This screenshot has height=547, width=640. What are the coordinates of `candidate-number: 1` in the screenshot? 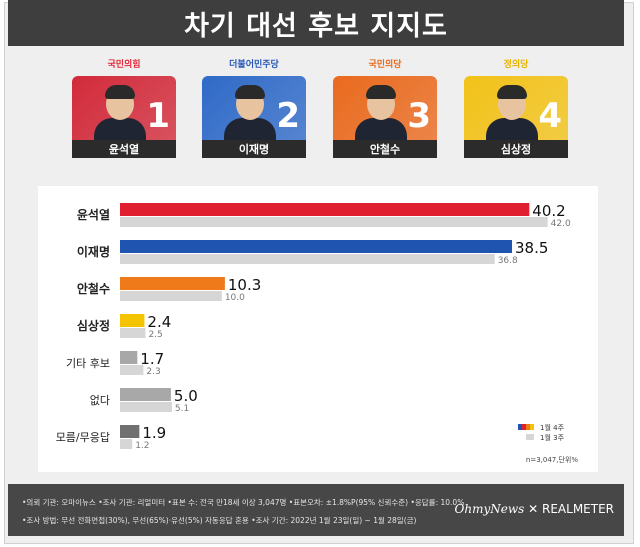 It's located at (158, 116).